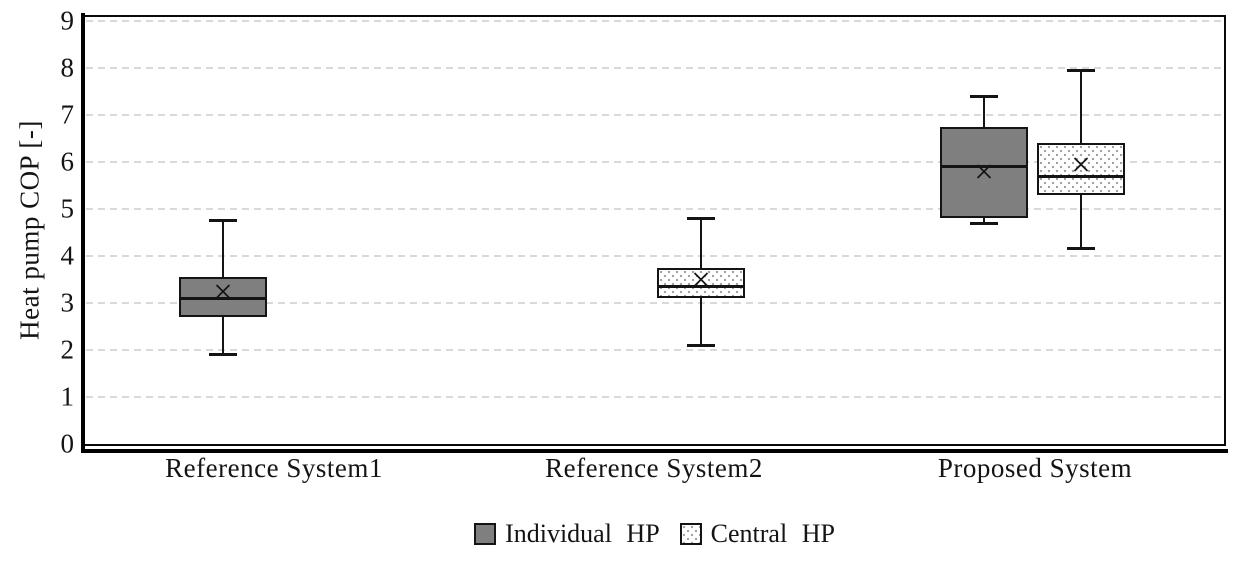 This screenshot has width=1238, height=561. I want to click on legend-label-individual-hp: Individual HP, so click(582, 533).